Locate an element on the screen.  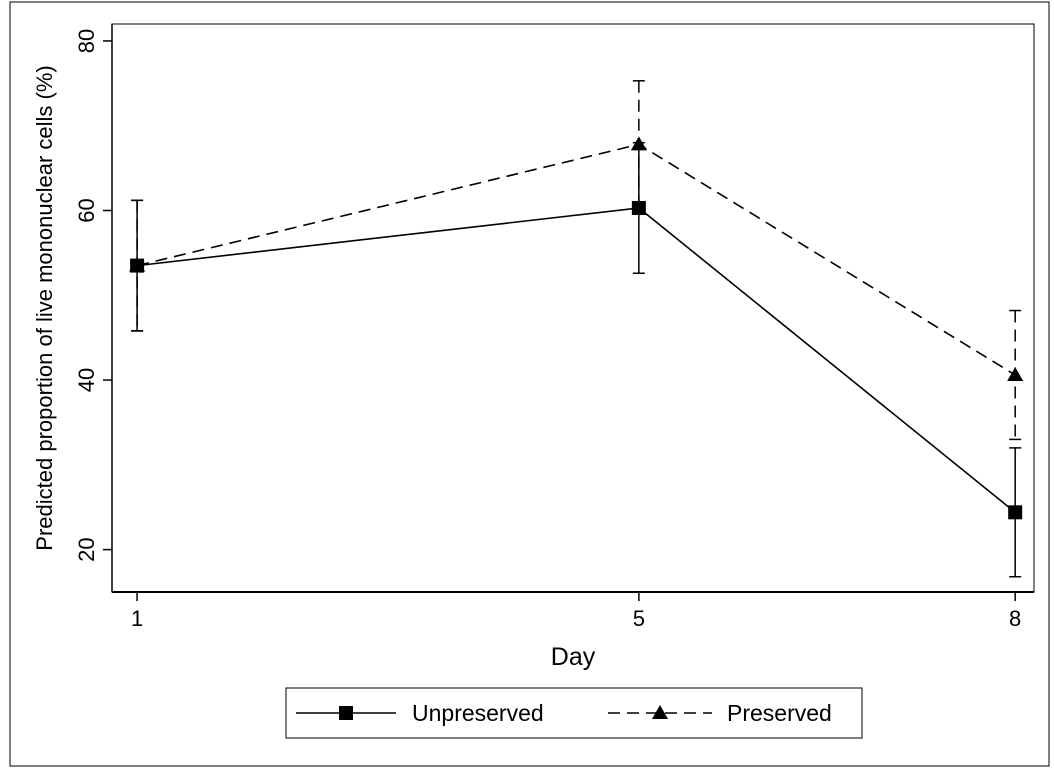
legend-label-unpreserved: Unpreserved is located at coordinates (478, 713).